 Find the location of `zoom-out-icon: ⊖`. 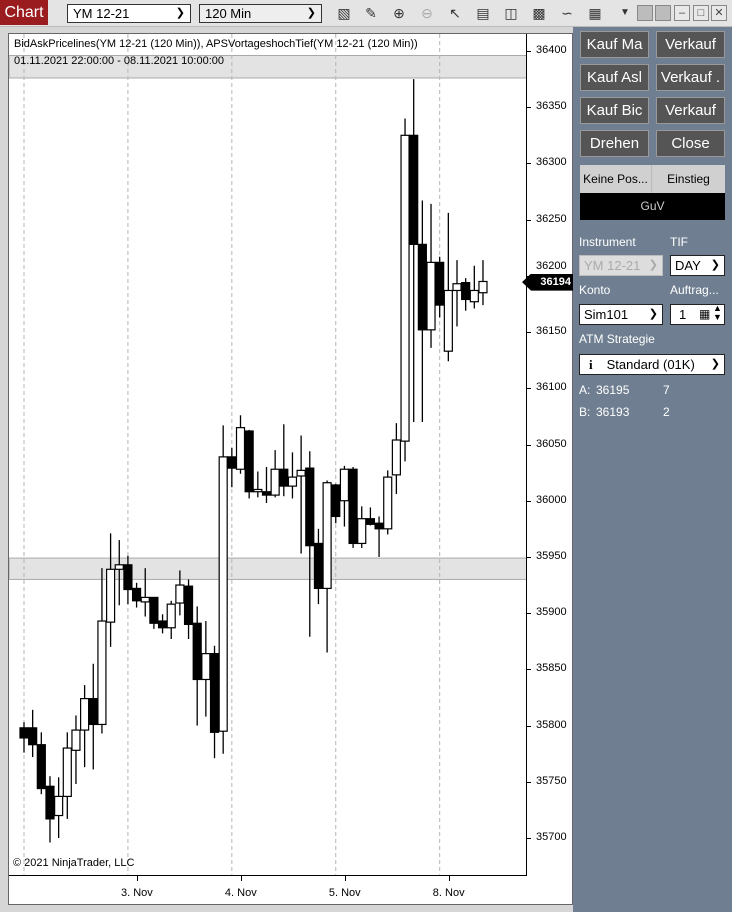

zoom-out-icon: ⊖ is located at coordinates (427, 13).